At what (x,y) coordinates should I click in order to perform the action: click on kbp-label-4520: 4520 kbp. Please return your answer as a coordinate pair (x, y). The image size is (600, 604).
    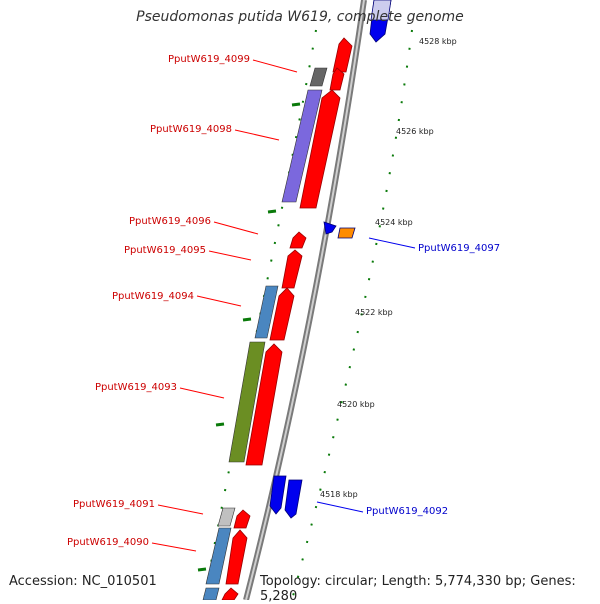
    Looking at the image, I should click on (356, 404).